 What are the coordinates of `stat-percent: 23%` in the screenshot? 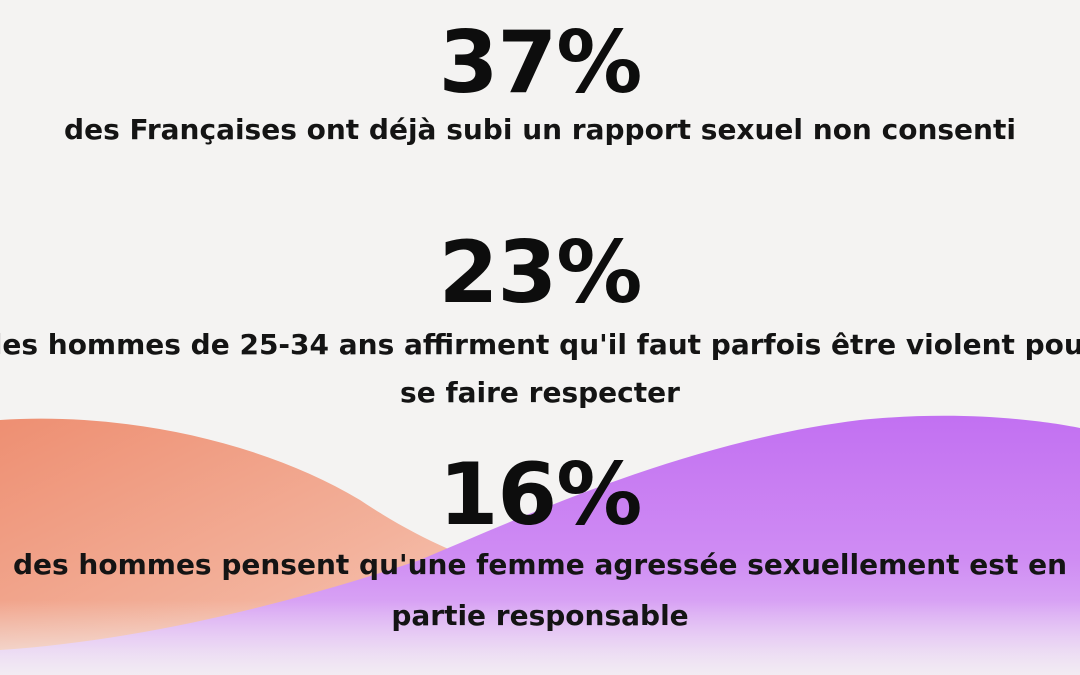 It's located at (540, 273).